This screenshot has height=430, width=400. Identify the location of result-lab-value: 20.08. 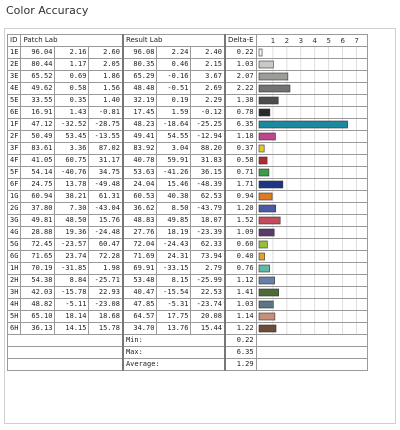
(208, 316).